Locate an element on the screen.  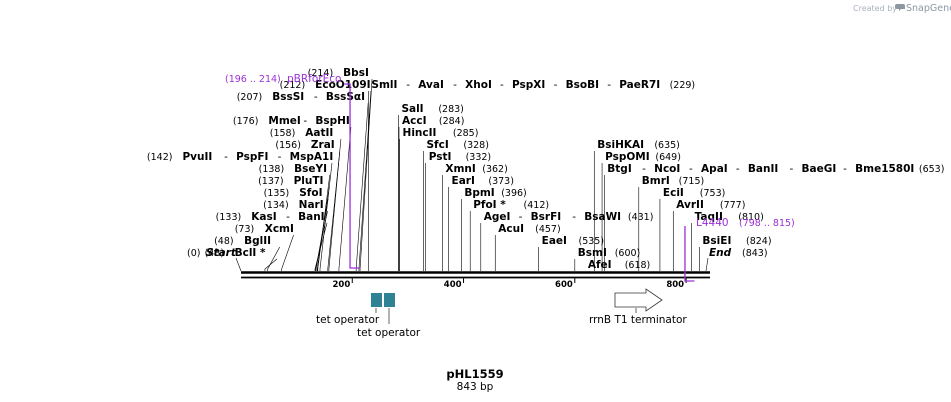
primer-range: (798 .. 815) is located at coordinates (767, 223).